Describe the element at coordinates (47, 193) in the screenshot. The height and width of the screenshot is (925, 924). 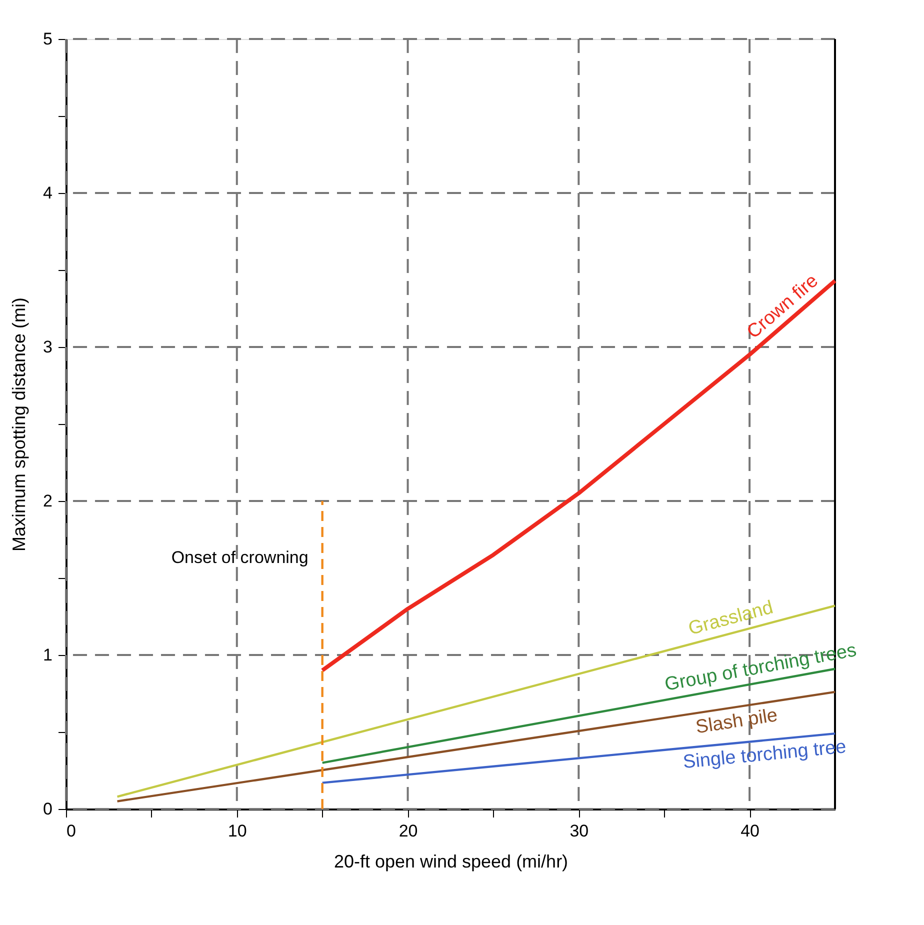
I see `y-tick-label: 4` at that location.